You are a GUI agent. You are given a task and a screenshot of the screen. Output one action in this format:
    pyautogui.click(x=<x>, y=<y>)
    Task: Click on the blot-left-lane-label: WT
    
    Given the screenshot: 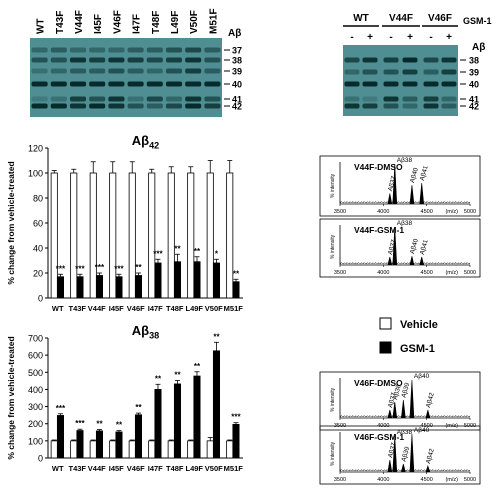 What is the action you would take?
    pyautogui.click(x=41, y=26)
    